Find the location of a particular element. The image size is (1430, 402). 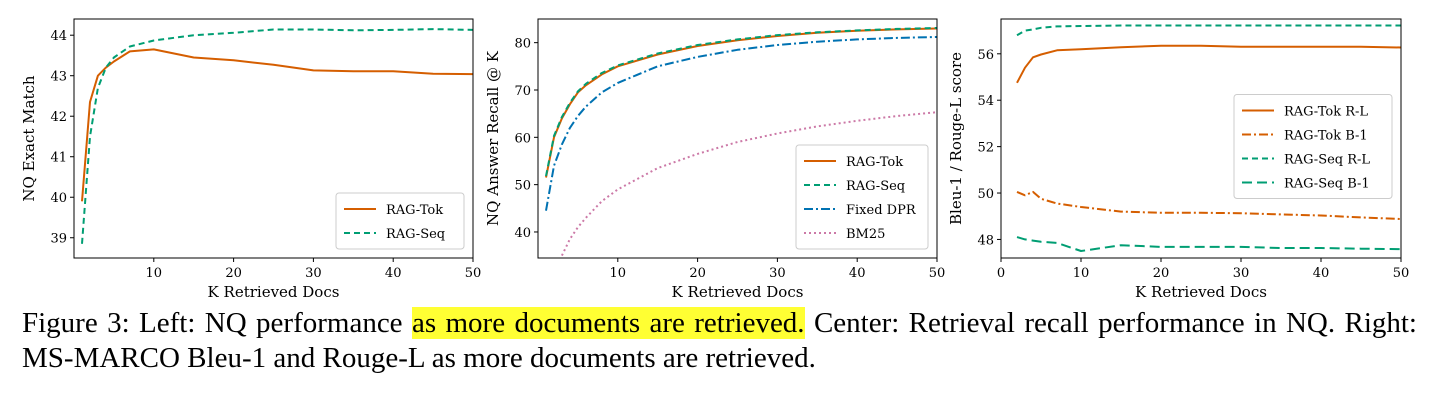

chart2-y-tick-label: 50 is located at coordinates (522, 186).